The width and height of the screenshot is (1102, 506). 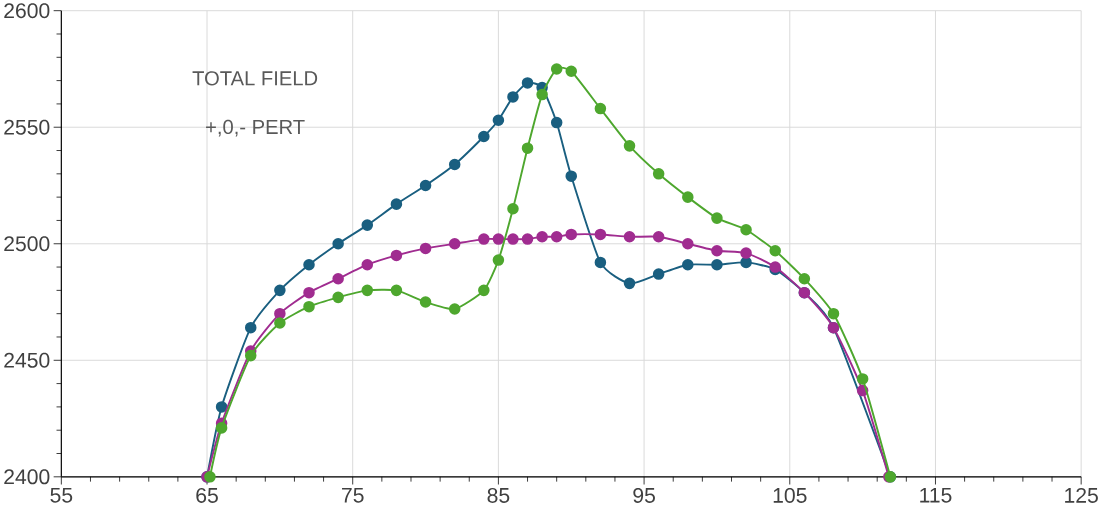 What do you see at coordinates (353, 495) in the screenshot?
I see `x-tick-label: 75` at bounding box center [353, 495].